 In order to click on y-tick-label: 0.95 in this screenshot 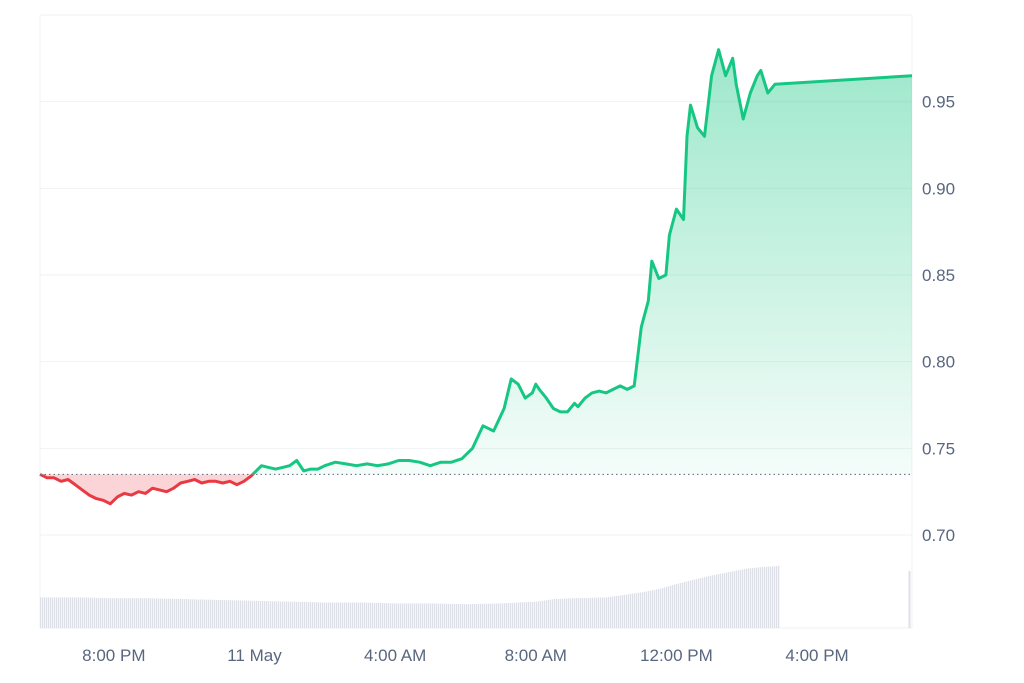, I will do `click(938, 102)`.